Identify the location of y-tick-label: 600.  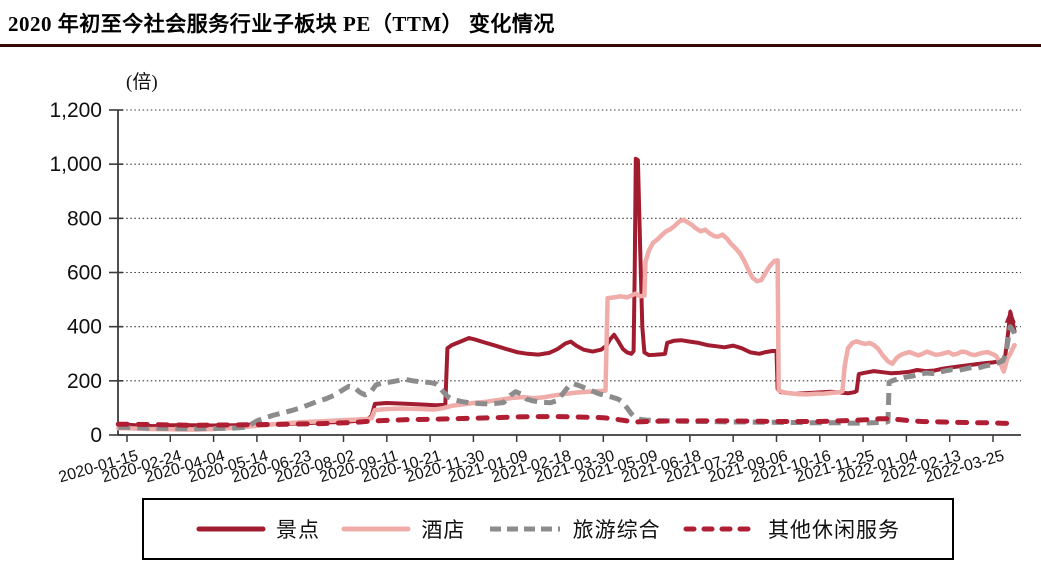
(84, 273).